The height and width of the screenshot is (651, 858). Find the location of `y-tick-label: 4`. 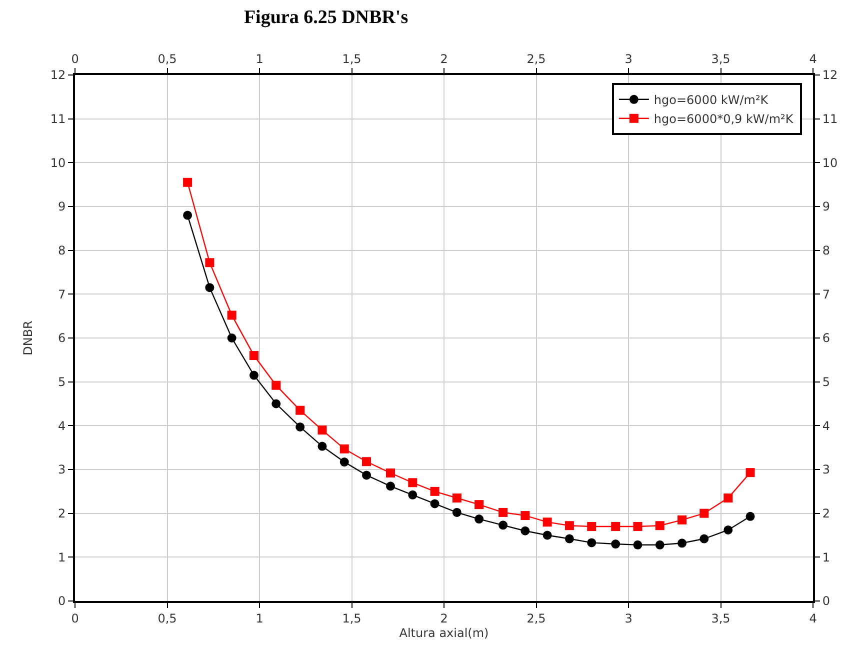

y-tick-label: 4 is located at coordinates (62, 425).